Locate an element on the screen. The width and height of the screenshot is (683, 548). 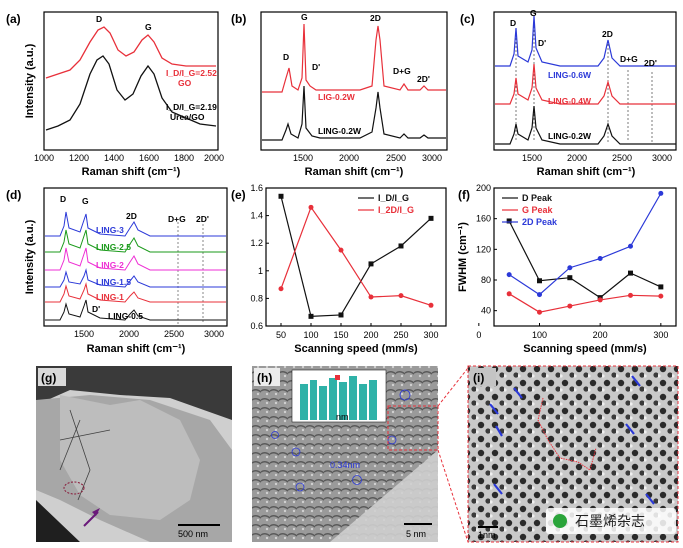
panel-c-xtick: 3000 is located at coordinates (662, 158).